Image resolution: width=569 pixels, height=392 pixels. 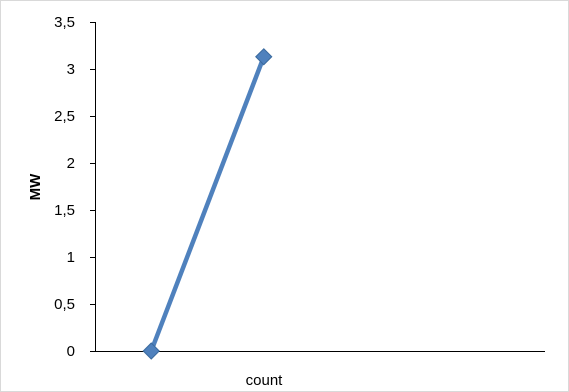 I want to click on y-tick-label: 0,5, so click(x=64, y=304).